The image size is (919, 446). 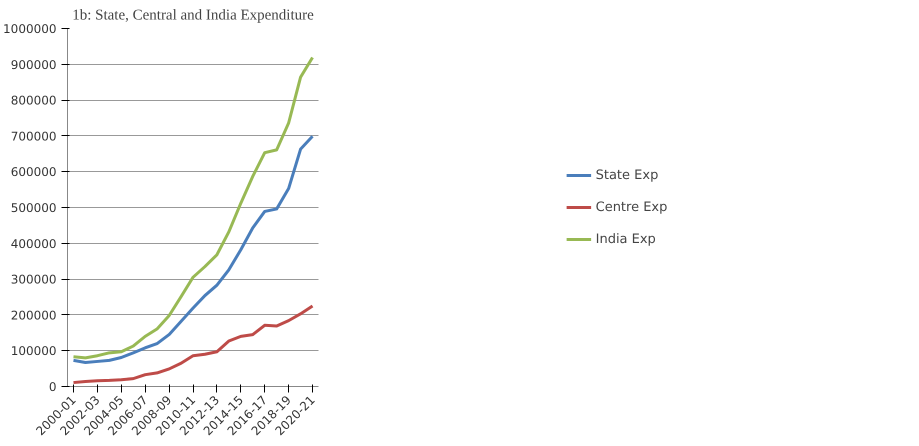 I want to click on y-tick-label: 0, so click(x=52, y=387).